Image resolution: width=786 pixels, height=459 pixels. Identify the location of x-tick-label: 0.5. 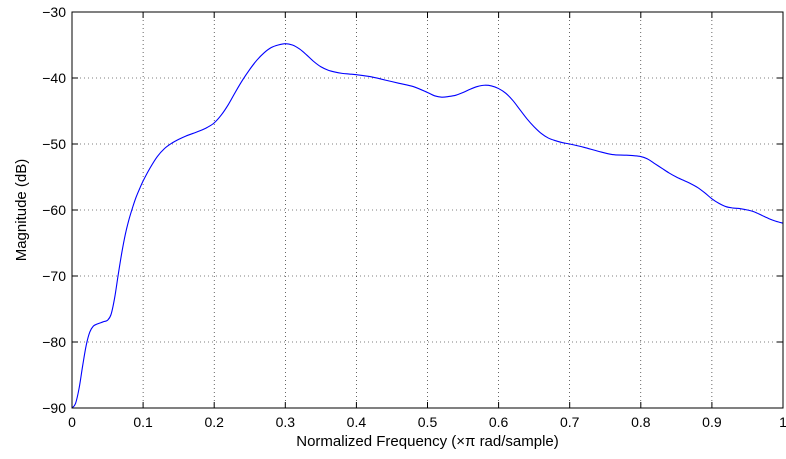
(428, 422).